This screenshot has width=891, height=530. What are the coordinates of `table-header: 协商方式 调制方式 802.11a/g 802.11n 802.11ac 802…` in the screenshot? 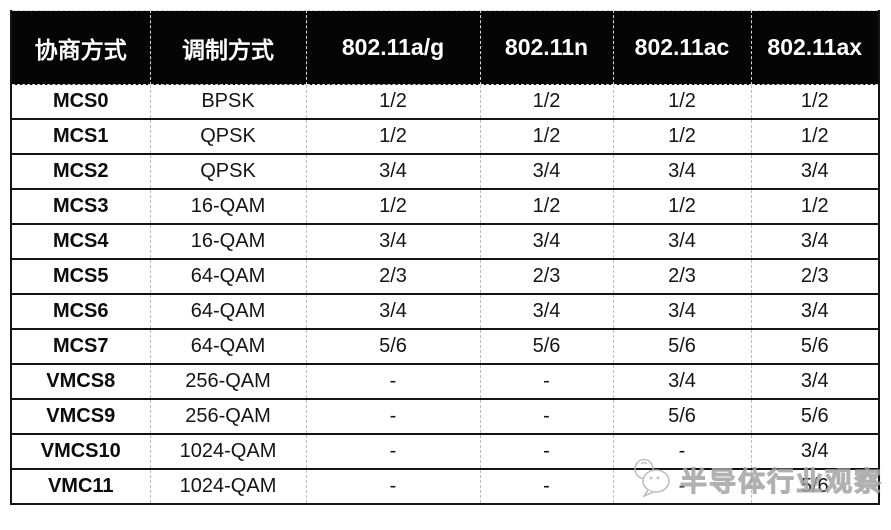 It's located at (445, 47).